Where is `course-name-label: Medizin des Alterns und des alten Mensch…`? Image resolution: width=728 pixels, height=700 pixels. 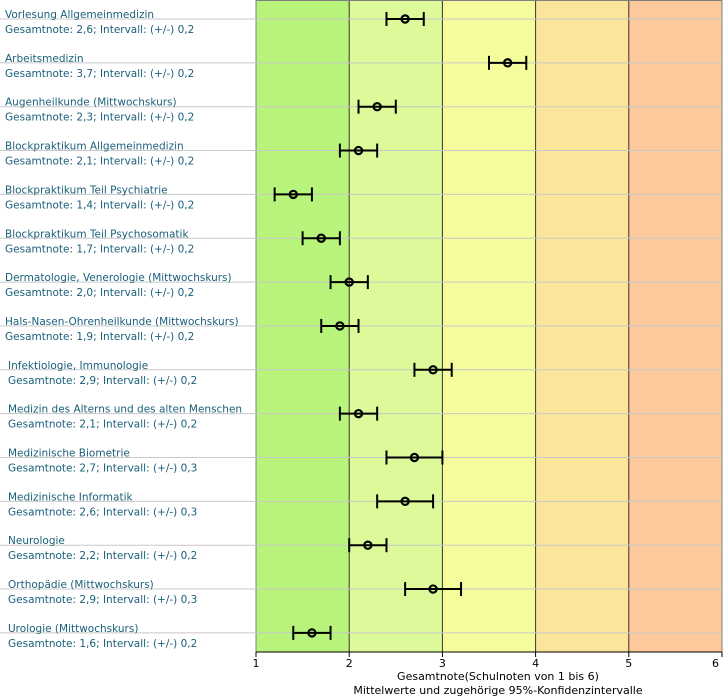 course-name-label: Medizin des Alterns und des alten Mensch… is located at coordinates (125, 410).